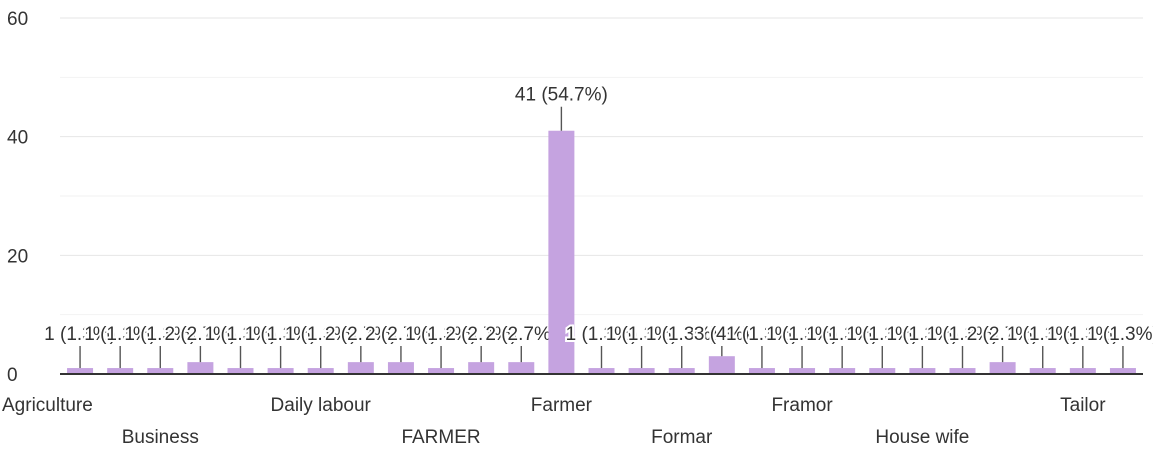  Describe the element at coordinates (47, 405) in the screenshot. I see `x-tick-label: Agriculture` at that location.